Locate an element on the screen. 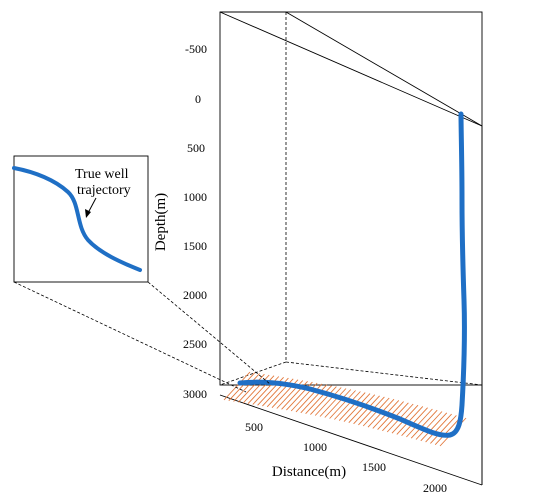 The width and height of the screenshot is (550, 502). depth-axis-title: Depth(m) is located at coordinates (161, 222).